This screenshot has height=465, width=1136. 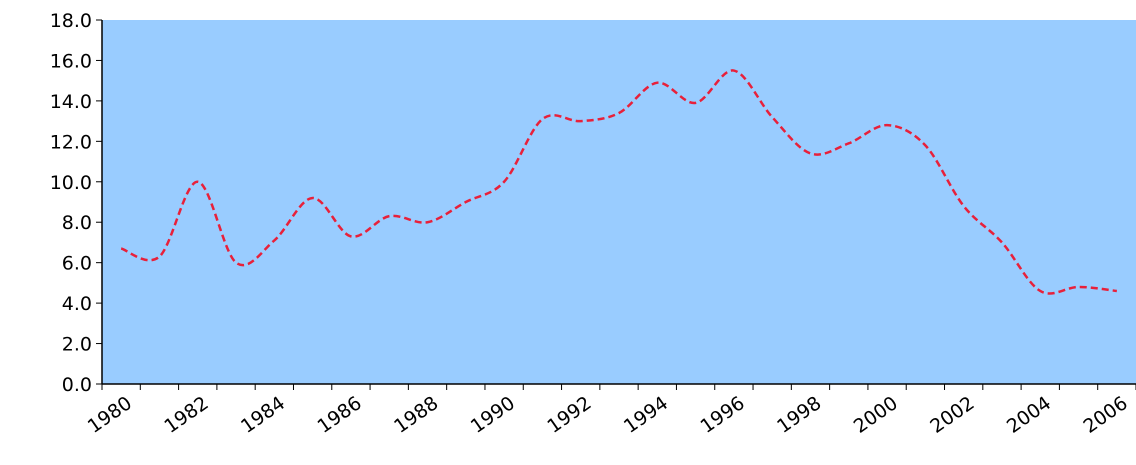 What do you see at coordinates (1105, 415) in the screenshot?
I see `x-tick-label: 2006` at bounding box center [1105, 415].